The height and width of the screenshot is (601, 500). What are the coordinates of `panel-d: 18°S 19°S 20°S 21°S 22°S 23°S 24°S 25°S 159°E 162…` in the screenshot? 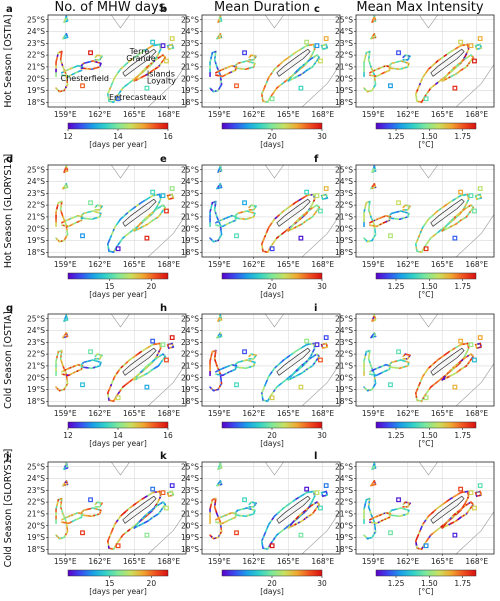 It's located at (96, 211).